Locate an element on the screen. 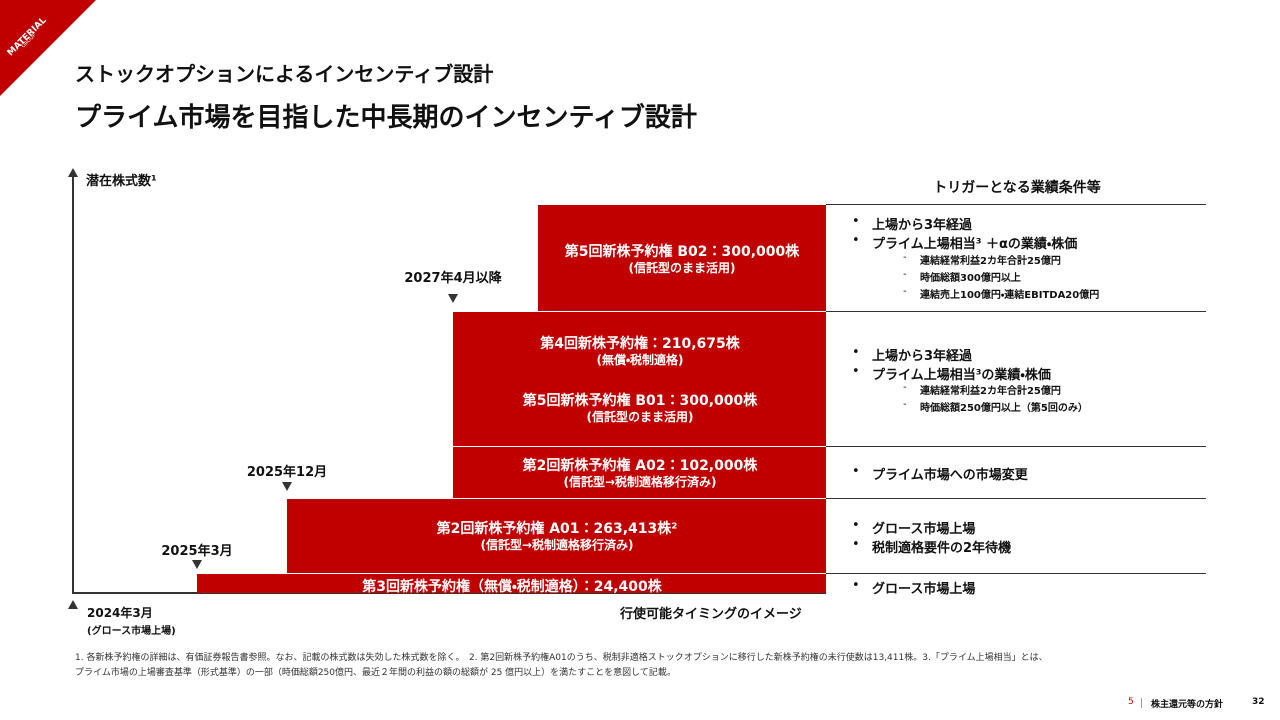 This screenshot has width=1280, height=720. origin-note: (グロース市場上場) is located at coordinates (131, 631).